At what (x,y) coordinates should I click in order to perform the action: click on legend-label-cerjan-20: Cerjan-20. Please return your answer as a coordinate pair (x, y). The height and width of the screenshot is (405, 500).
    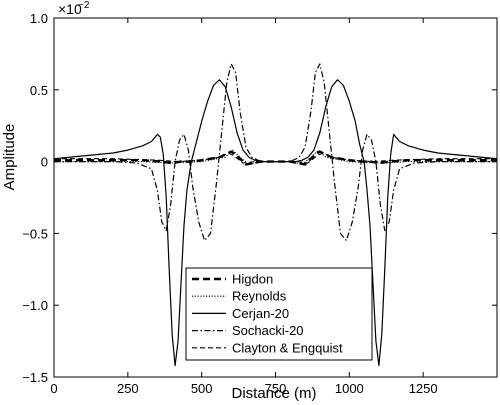
    Looking at the image, I should click on (260, 313).